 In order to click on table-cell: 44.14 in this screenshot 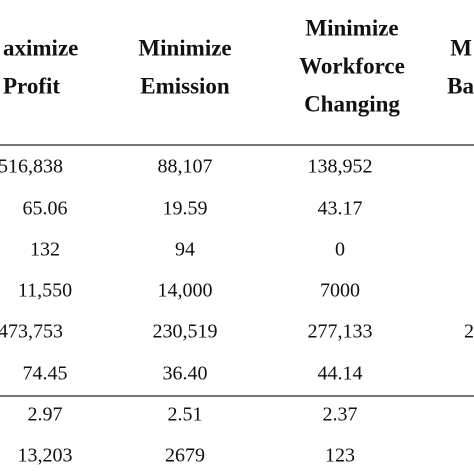, I will do `click(340, 374)`.